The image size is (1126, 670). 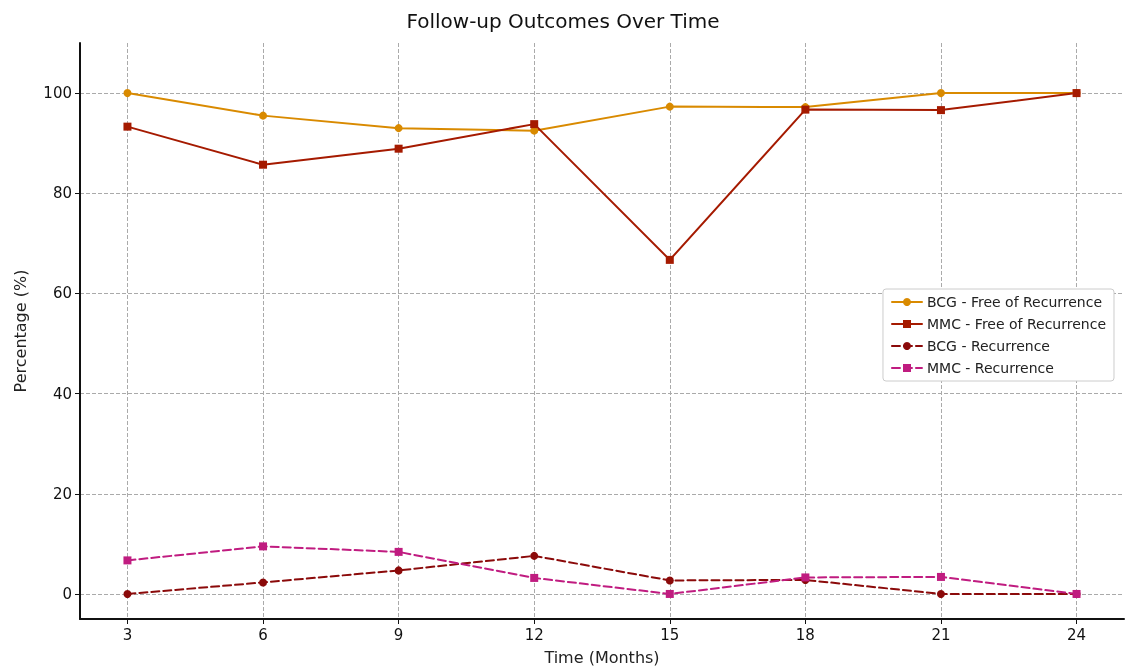 I want to click on x-tick-label: 9, so click(x=398, y=634).